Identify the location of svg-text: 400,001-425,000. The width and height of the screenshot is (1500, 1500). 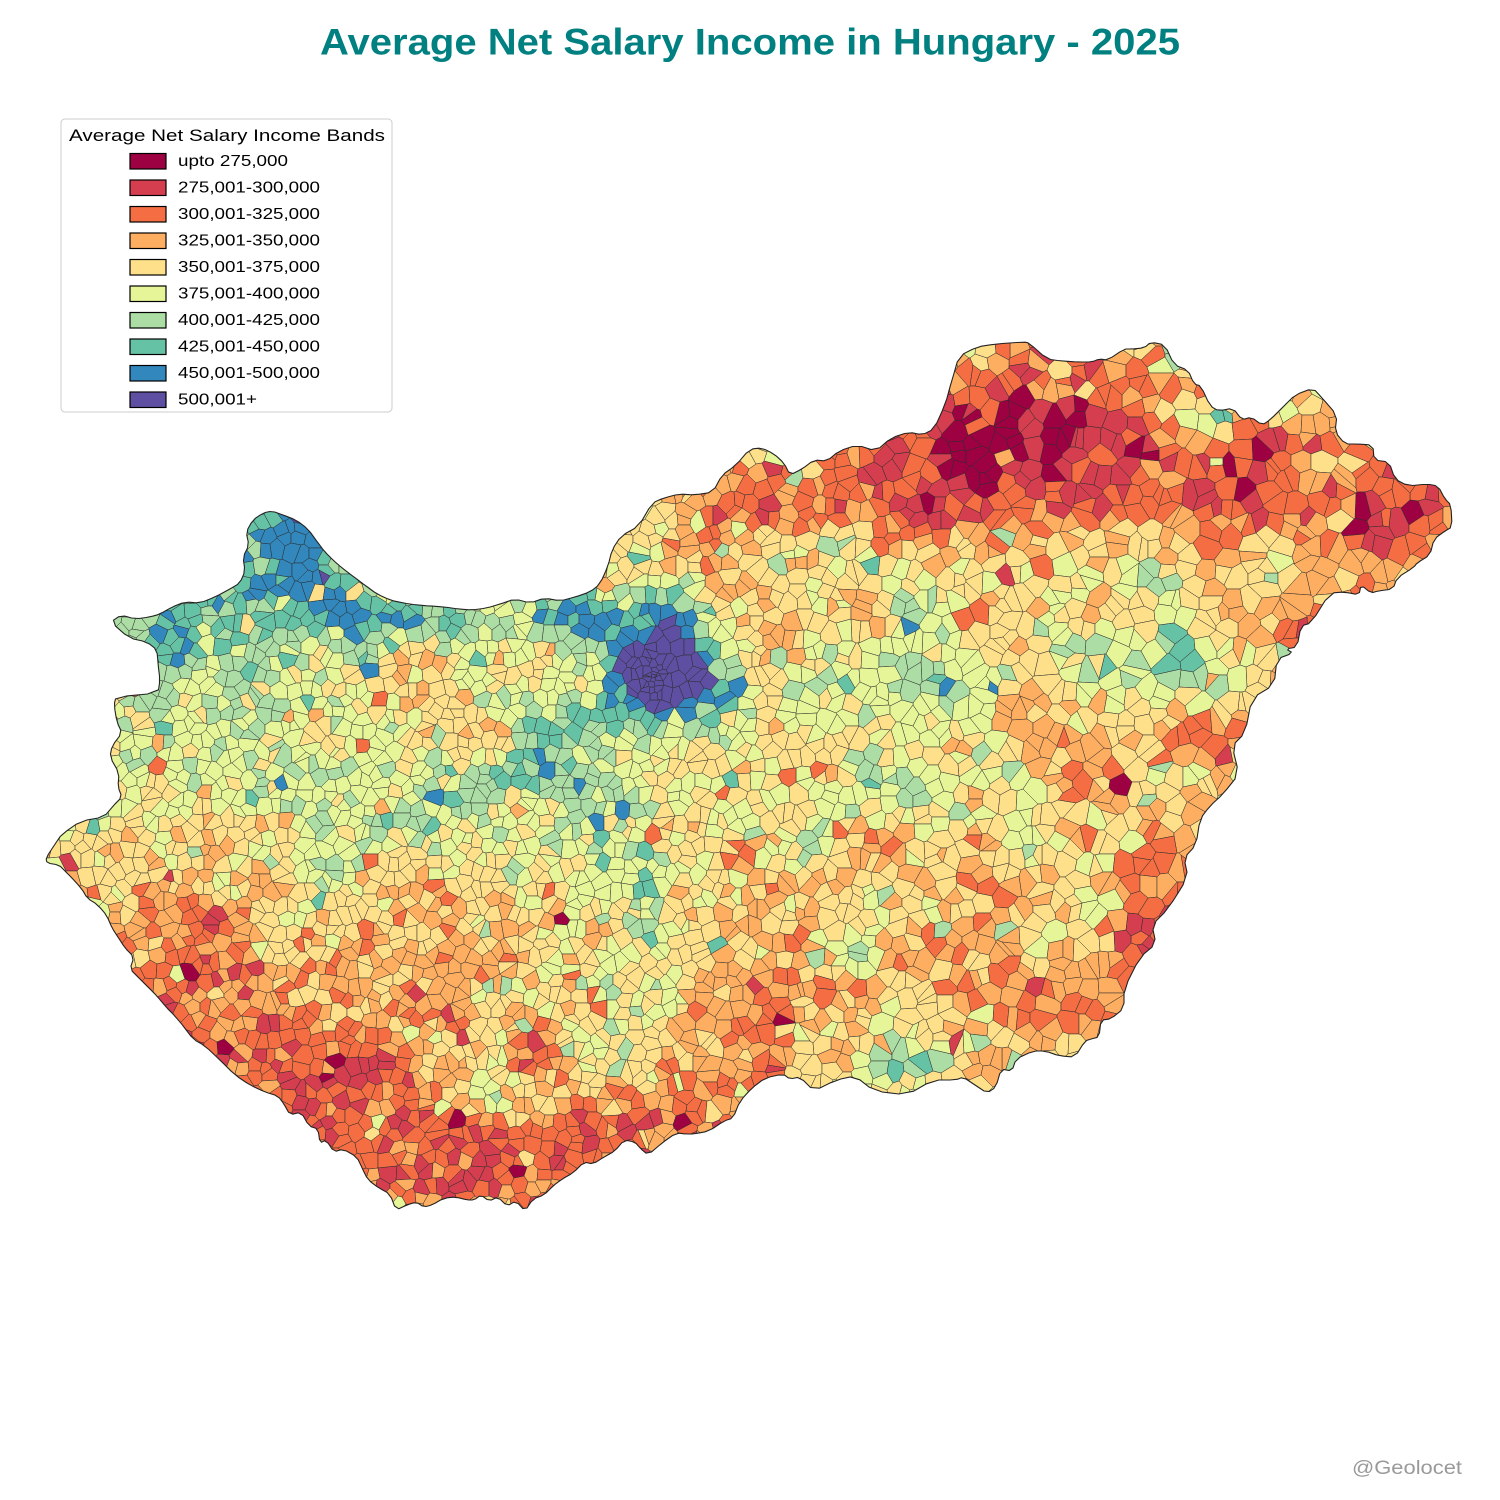
(249, 320).